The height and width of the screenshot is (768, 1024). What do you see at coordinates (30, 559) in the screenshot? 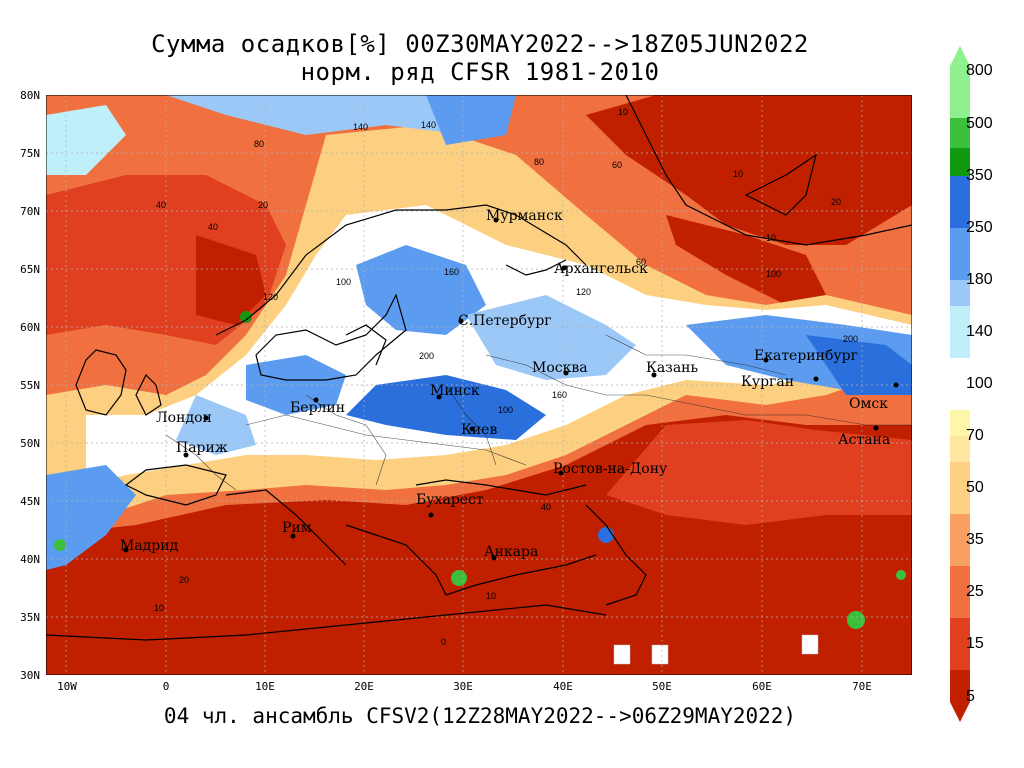
I see `lat-label-40n: 40N` at bounding box center [30, 559].